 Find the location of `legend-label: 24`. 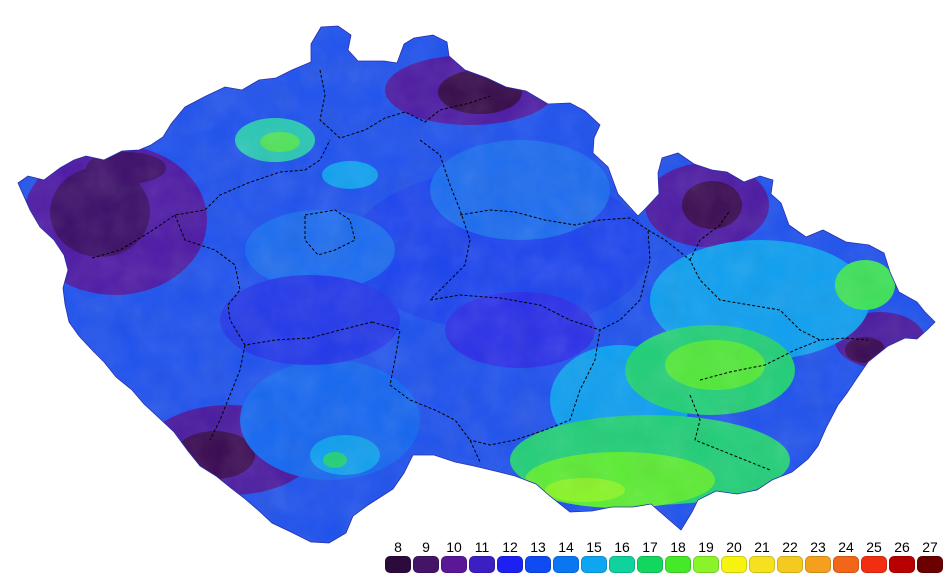

legend-label: 24 is located at coordinates (846, 547).